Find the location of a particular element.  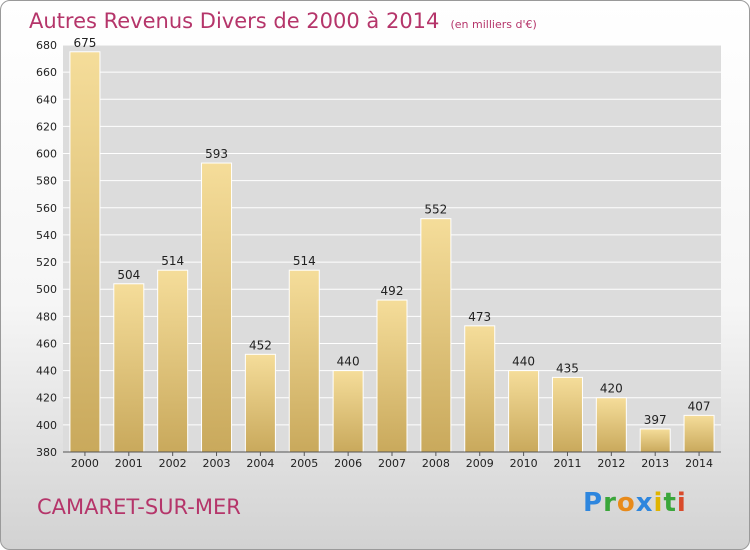

x-tick-label: 2006 is located at coordinates (348, 463).